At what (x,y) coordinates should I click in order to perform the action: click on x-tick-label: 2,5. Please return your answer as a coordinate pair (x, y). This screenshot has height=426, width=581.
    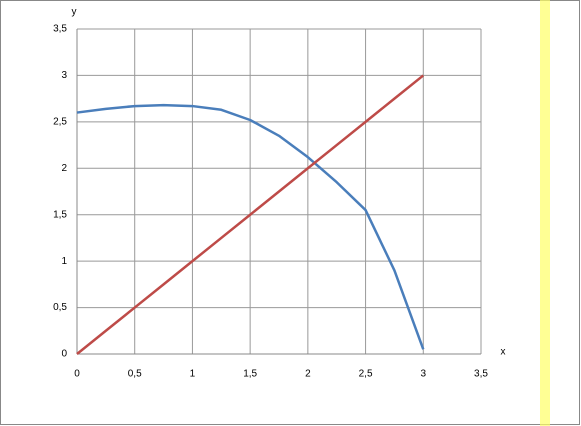
    Looking at the image, I should click on (366, 374).